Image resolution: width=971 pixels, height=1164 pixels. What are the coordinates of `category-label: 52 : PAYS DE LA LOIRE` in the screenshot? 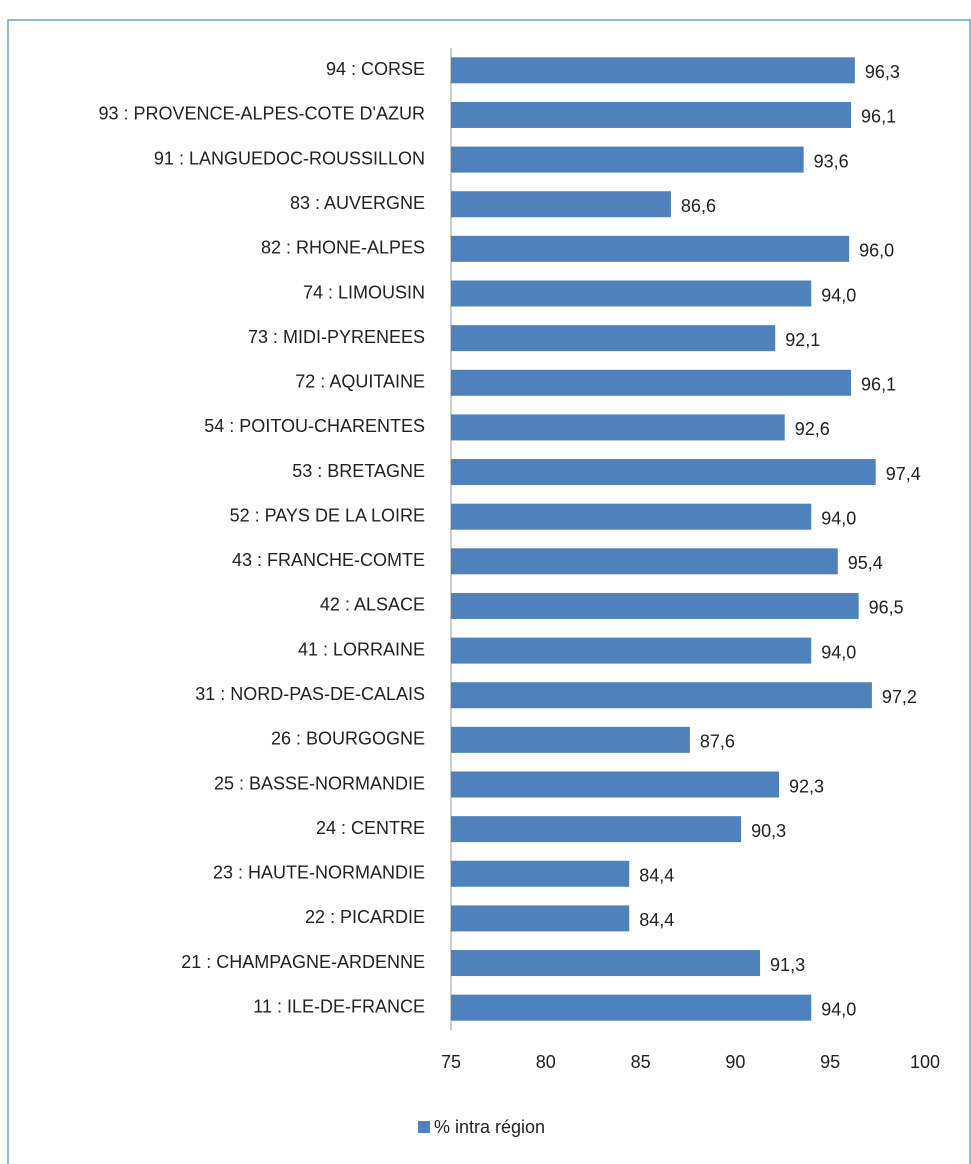 It's located at (327, 515).